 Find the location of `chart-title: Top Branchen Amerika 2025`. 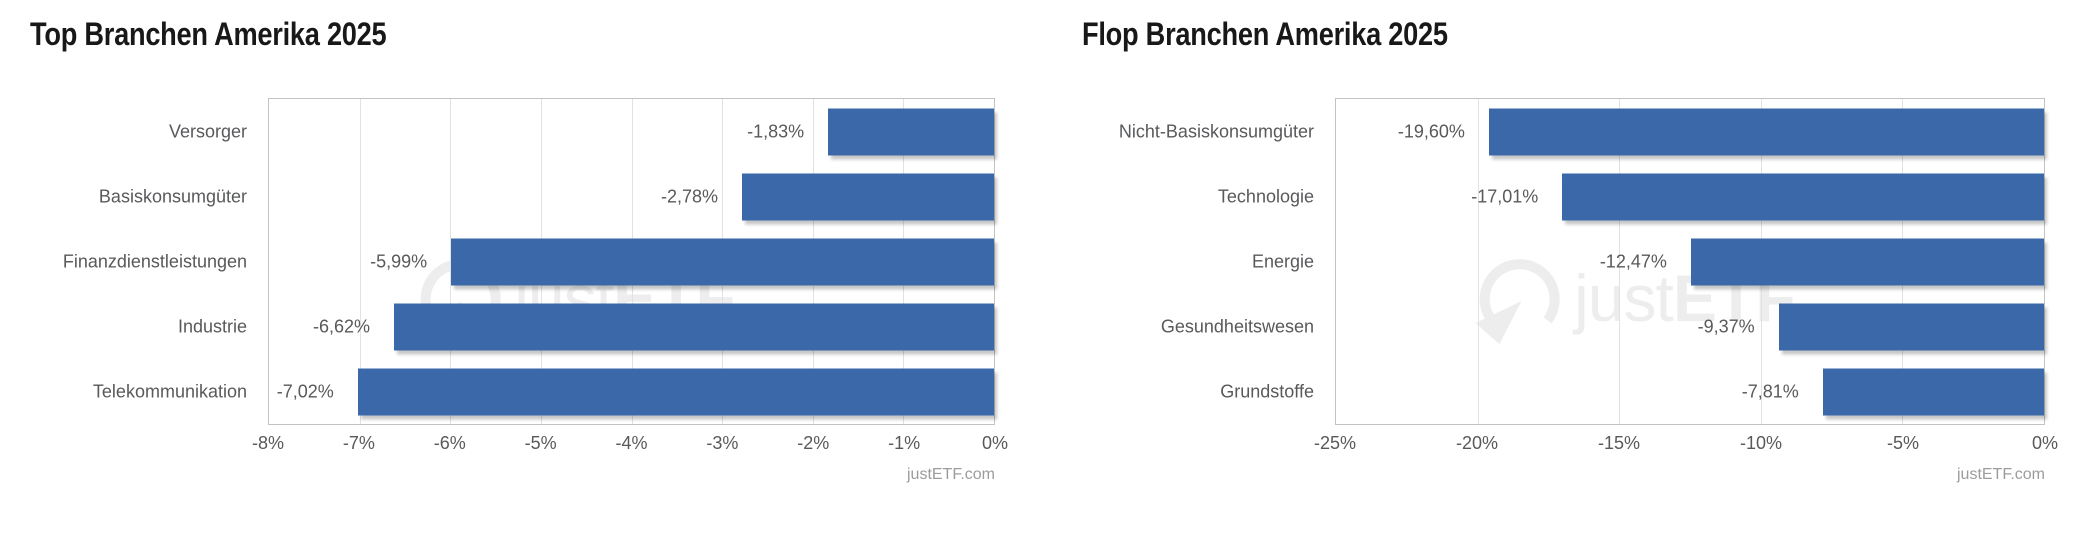

chart-title: Top Branchen Amerika 2025 is located at coordinates (208, 34).